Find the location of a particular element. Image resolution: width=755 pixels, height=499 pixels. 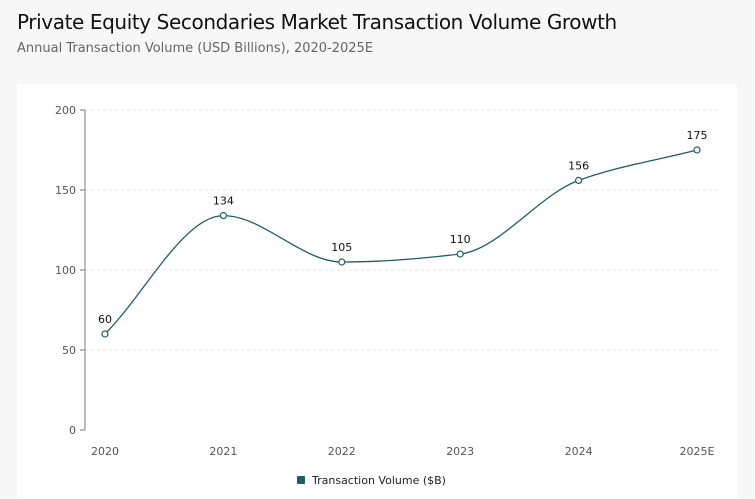

y-tick-label: 0 is located at coordinates (72, 430).